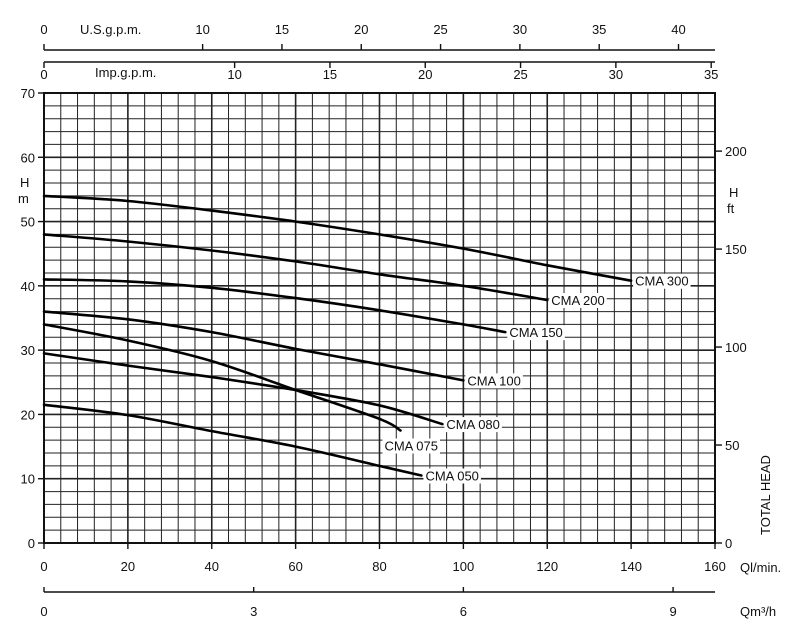 The image size is (800, 640). Describe the element at coordinates (330, 74) in the screenshot. I see `x-top-imp-tick-label: 15` at that location.